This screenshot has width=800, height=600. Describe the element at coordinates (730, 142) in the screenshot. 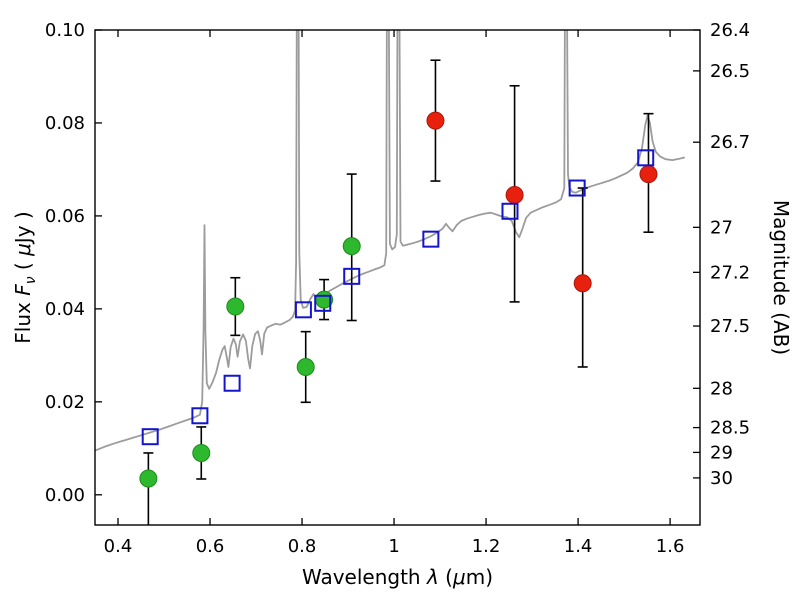

I see `y-axis-tick-label-right: 26.7` at that location.